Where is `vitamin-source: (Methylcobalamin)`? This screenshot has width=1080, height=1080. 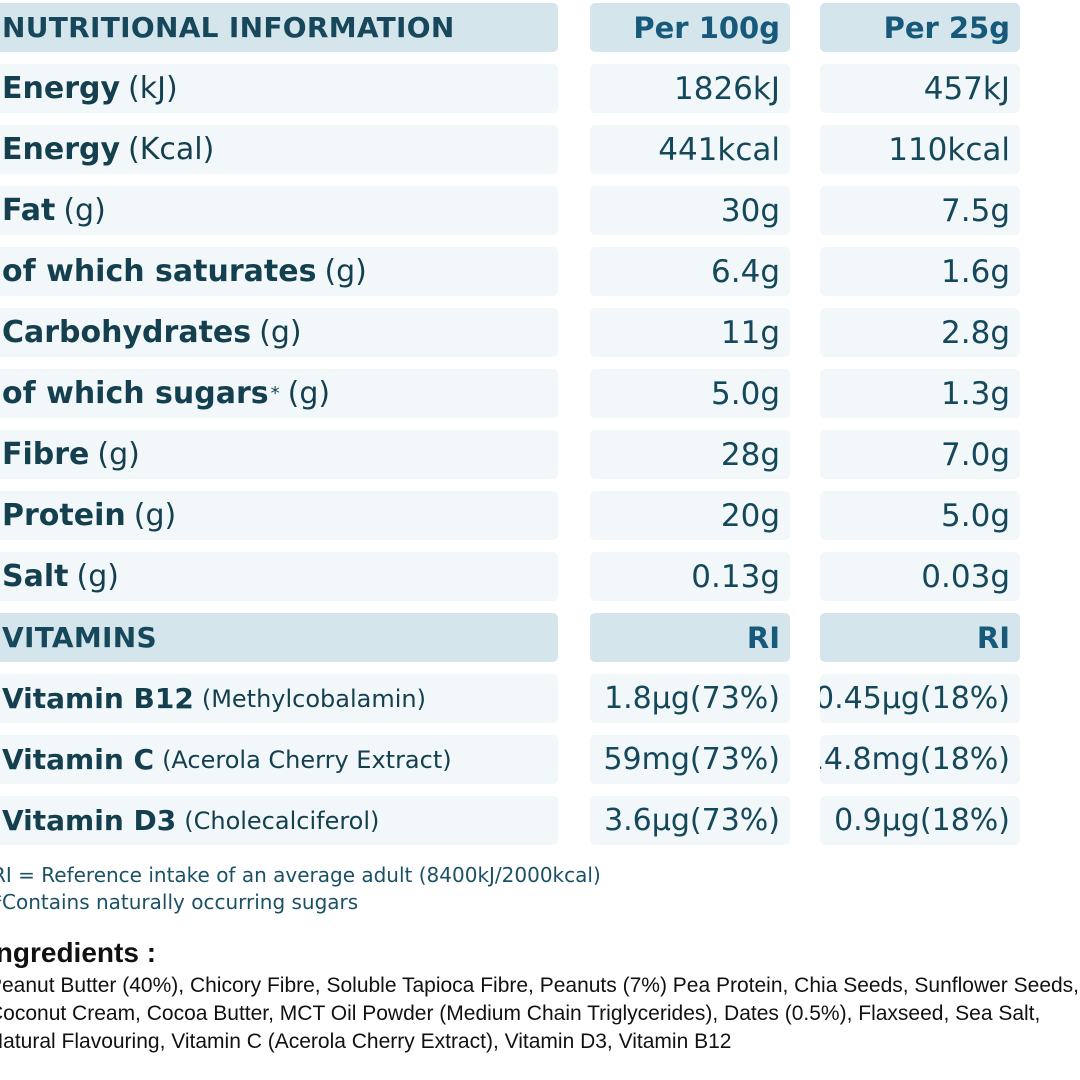
vitamin-source: (Methylcobalamin) is located at coordinates (313, 698).